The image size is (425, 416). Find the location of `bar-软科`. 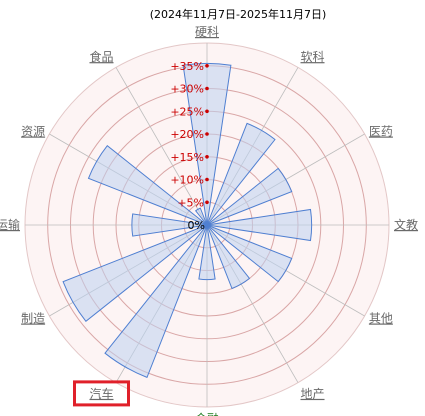

bar-软科 is located at coordinates (241, 174).